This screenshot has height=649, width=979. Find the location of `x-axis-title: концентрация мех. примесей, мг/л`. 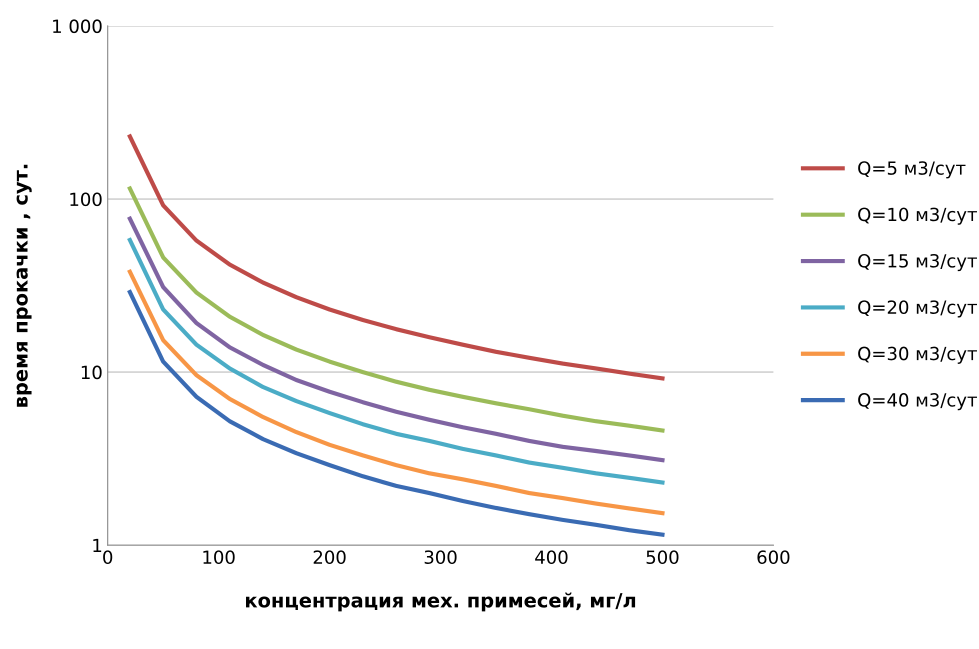

x-axis-title: концентрация мех. примесей, мг/л is located at coordinates (441, 602).